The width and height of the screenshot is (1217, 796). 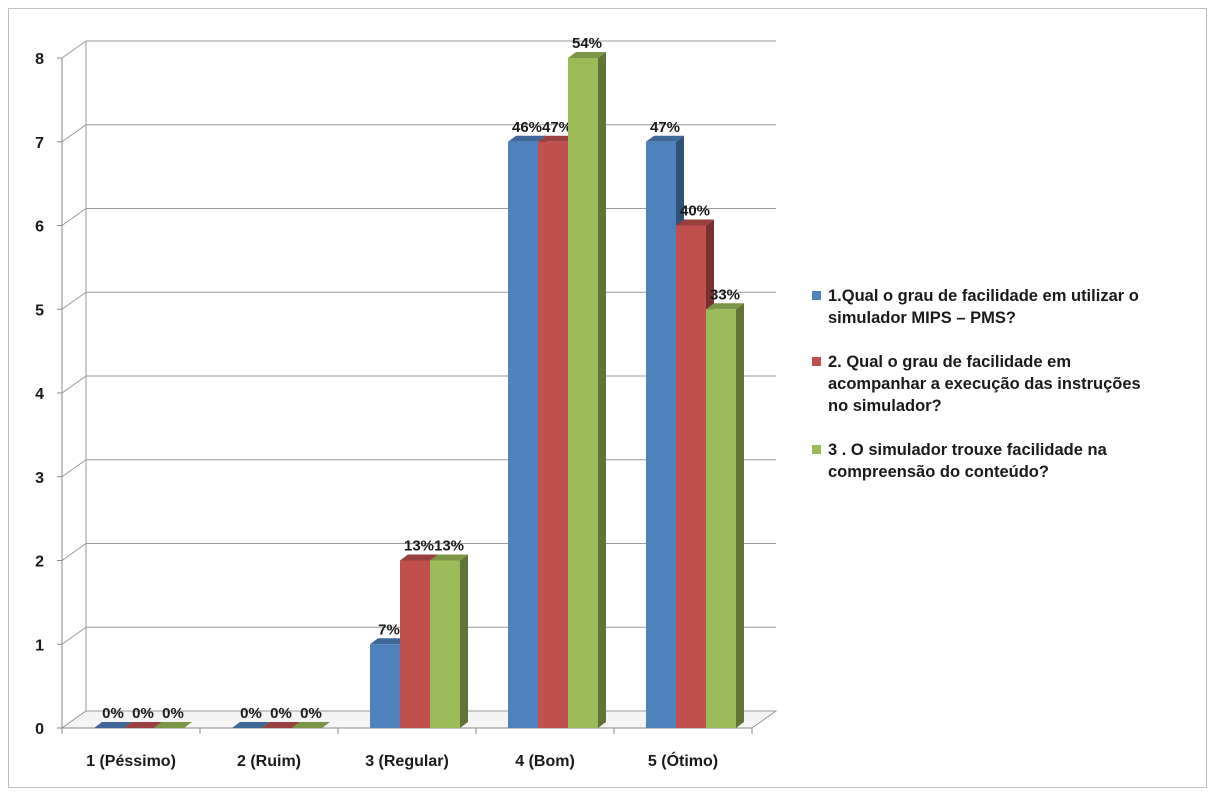 What do you see at coordinates (39, 394) in the screenshot?
I see `y-tick-label: 4` at bounding box center [39, 394].